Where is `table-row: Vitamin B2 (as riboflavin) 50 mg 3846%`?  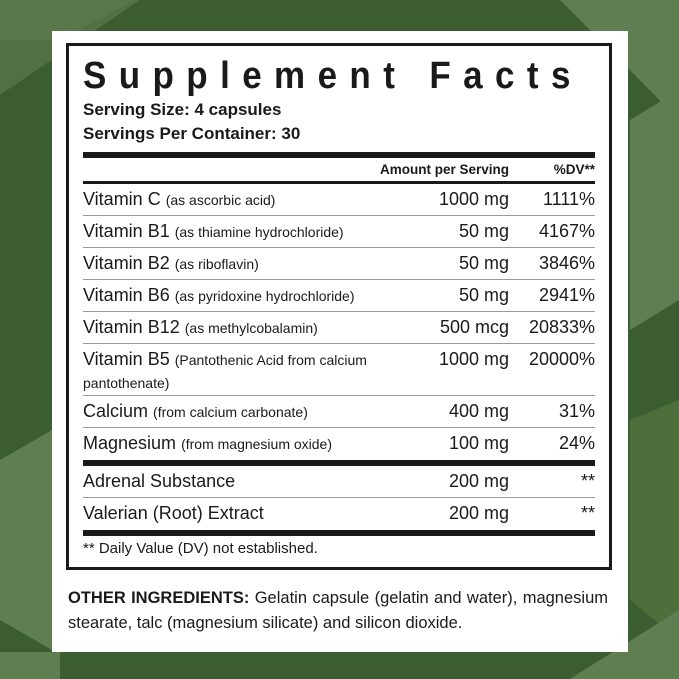 table-row: Vitamin B2 (as riboflavin) 50 mg 3846% is located at coordinates (339, 264).